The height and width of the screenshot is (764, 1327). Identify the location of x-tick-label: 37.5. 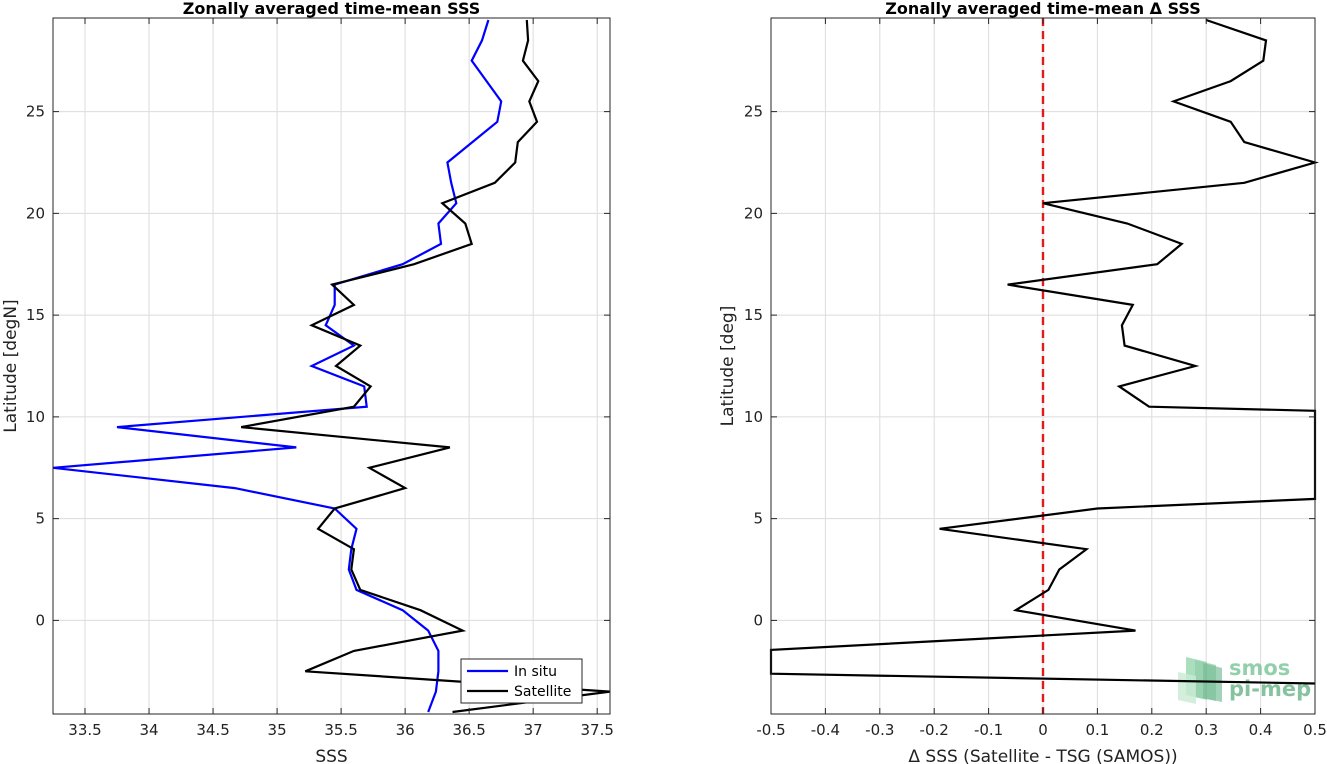
(596, 730).